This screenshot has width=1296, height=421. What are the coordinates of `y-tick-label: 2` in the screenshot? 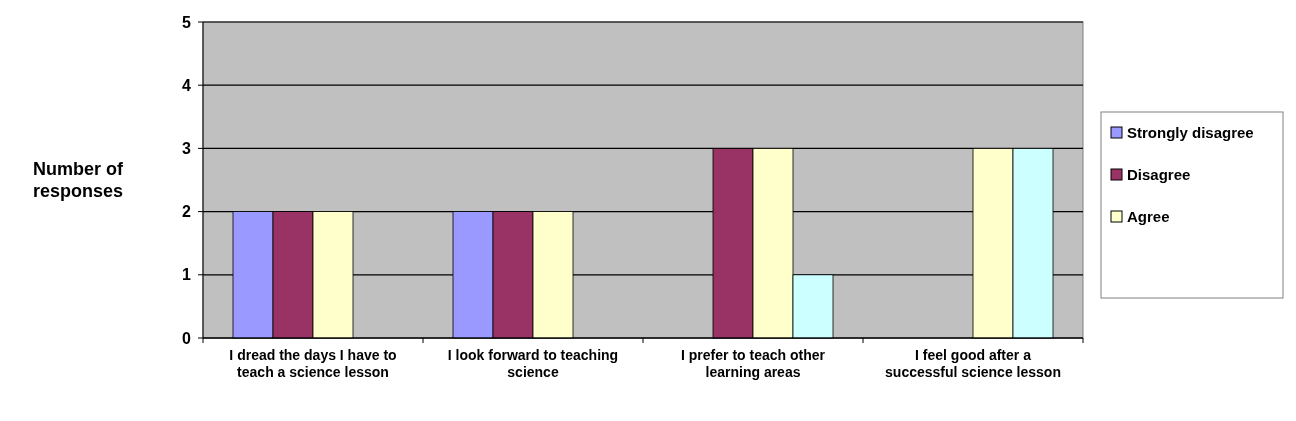 It's located at (187, 212).